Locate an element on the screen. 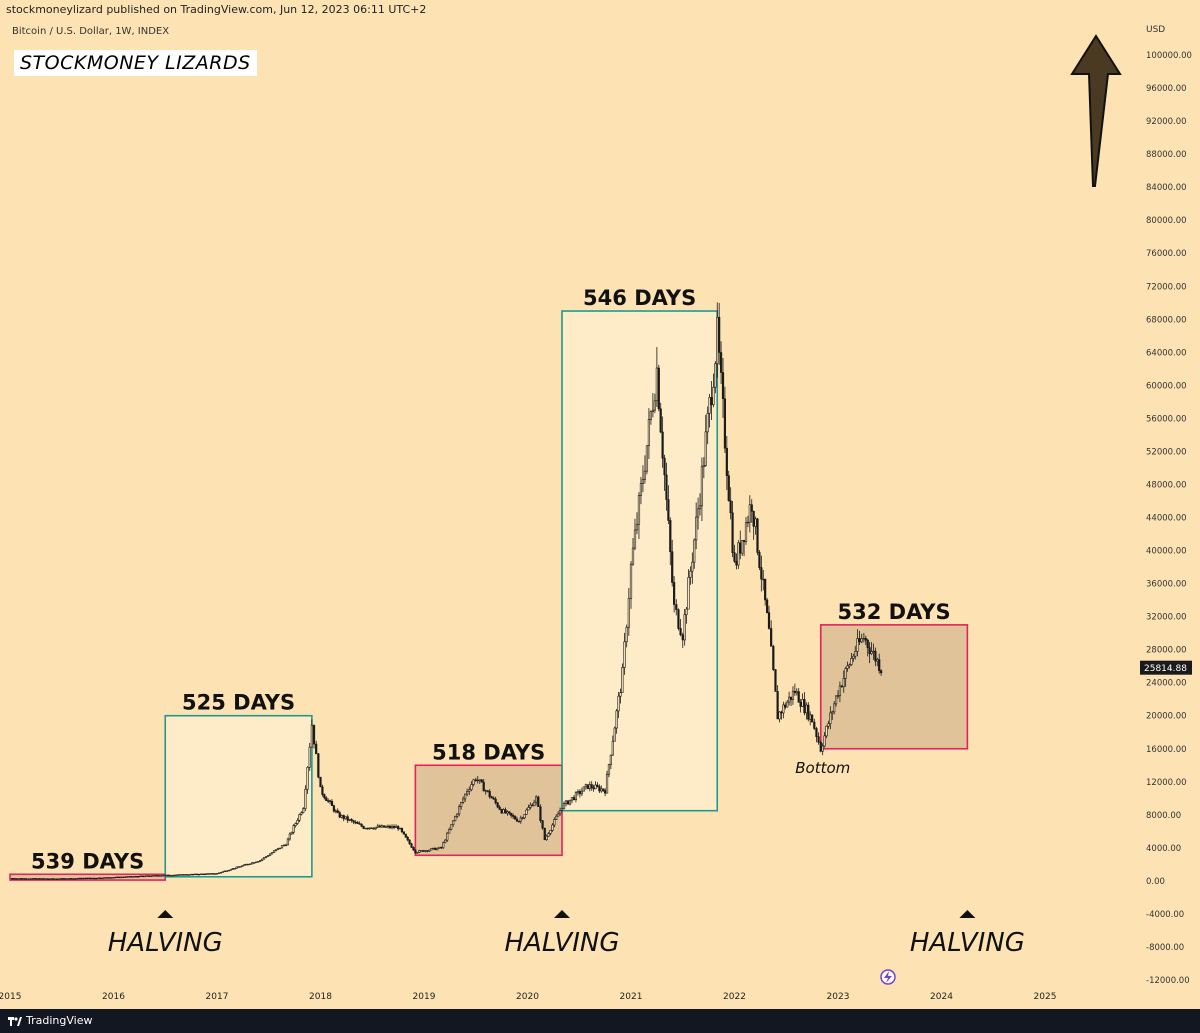  x-tick-label-2017: 2017 is located at coordinates (217, 997).